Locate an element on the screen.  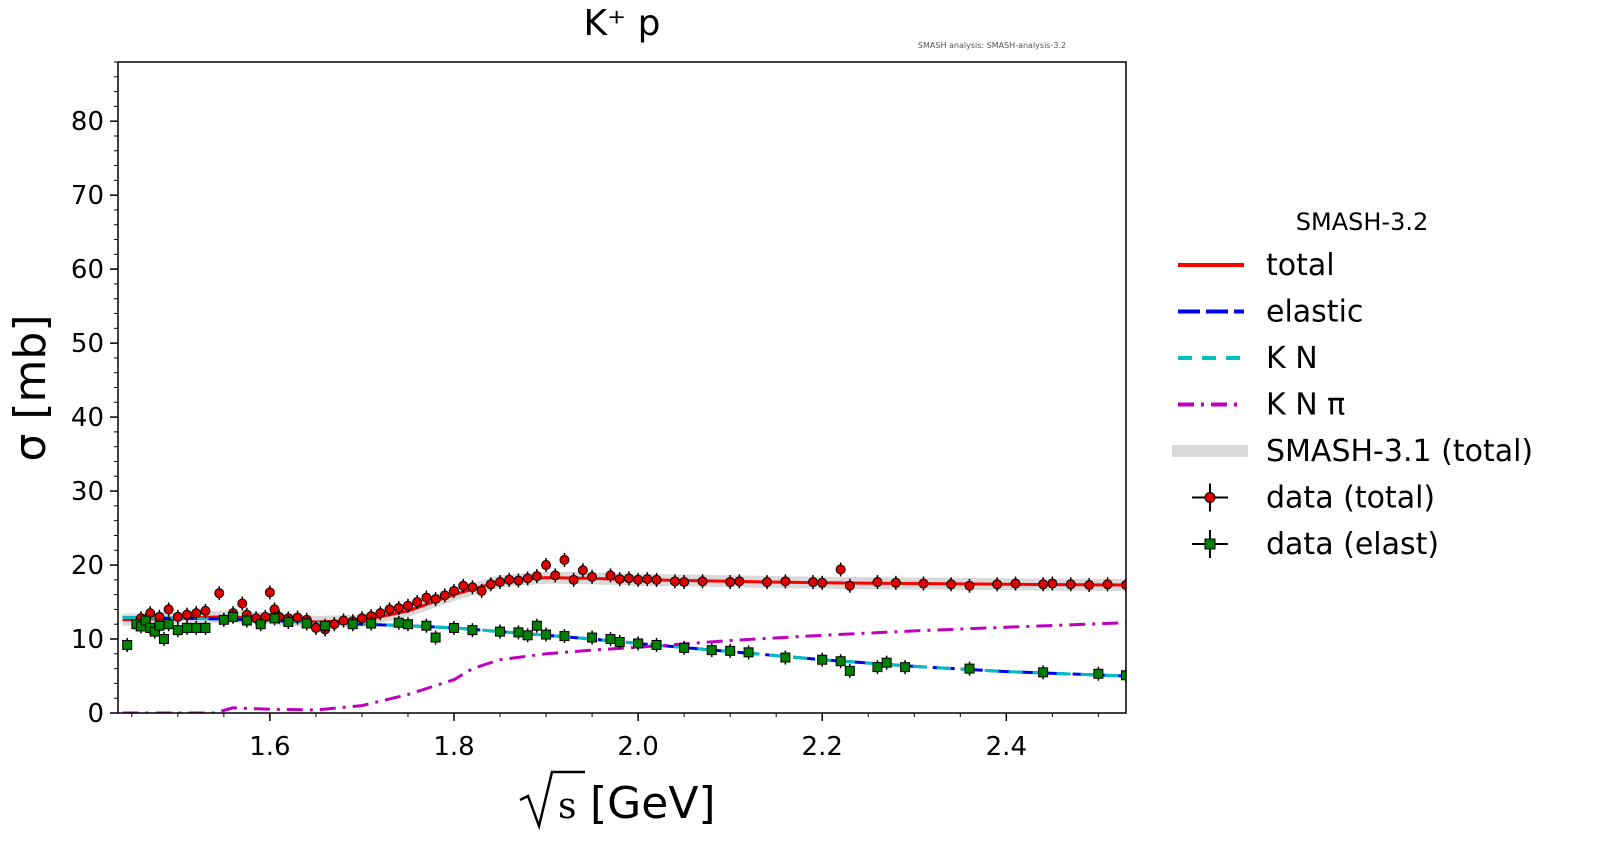
legend-label: K N is located at coordinates (1292, 358).